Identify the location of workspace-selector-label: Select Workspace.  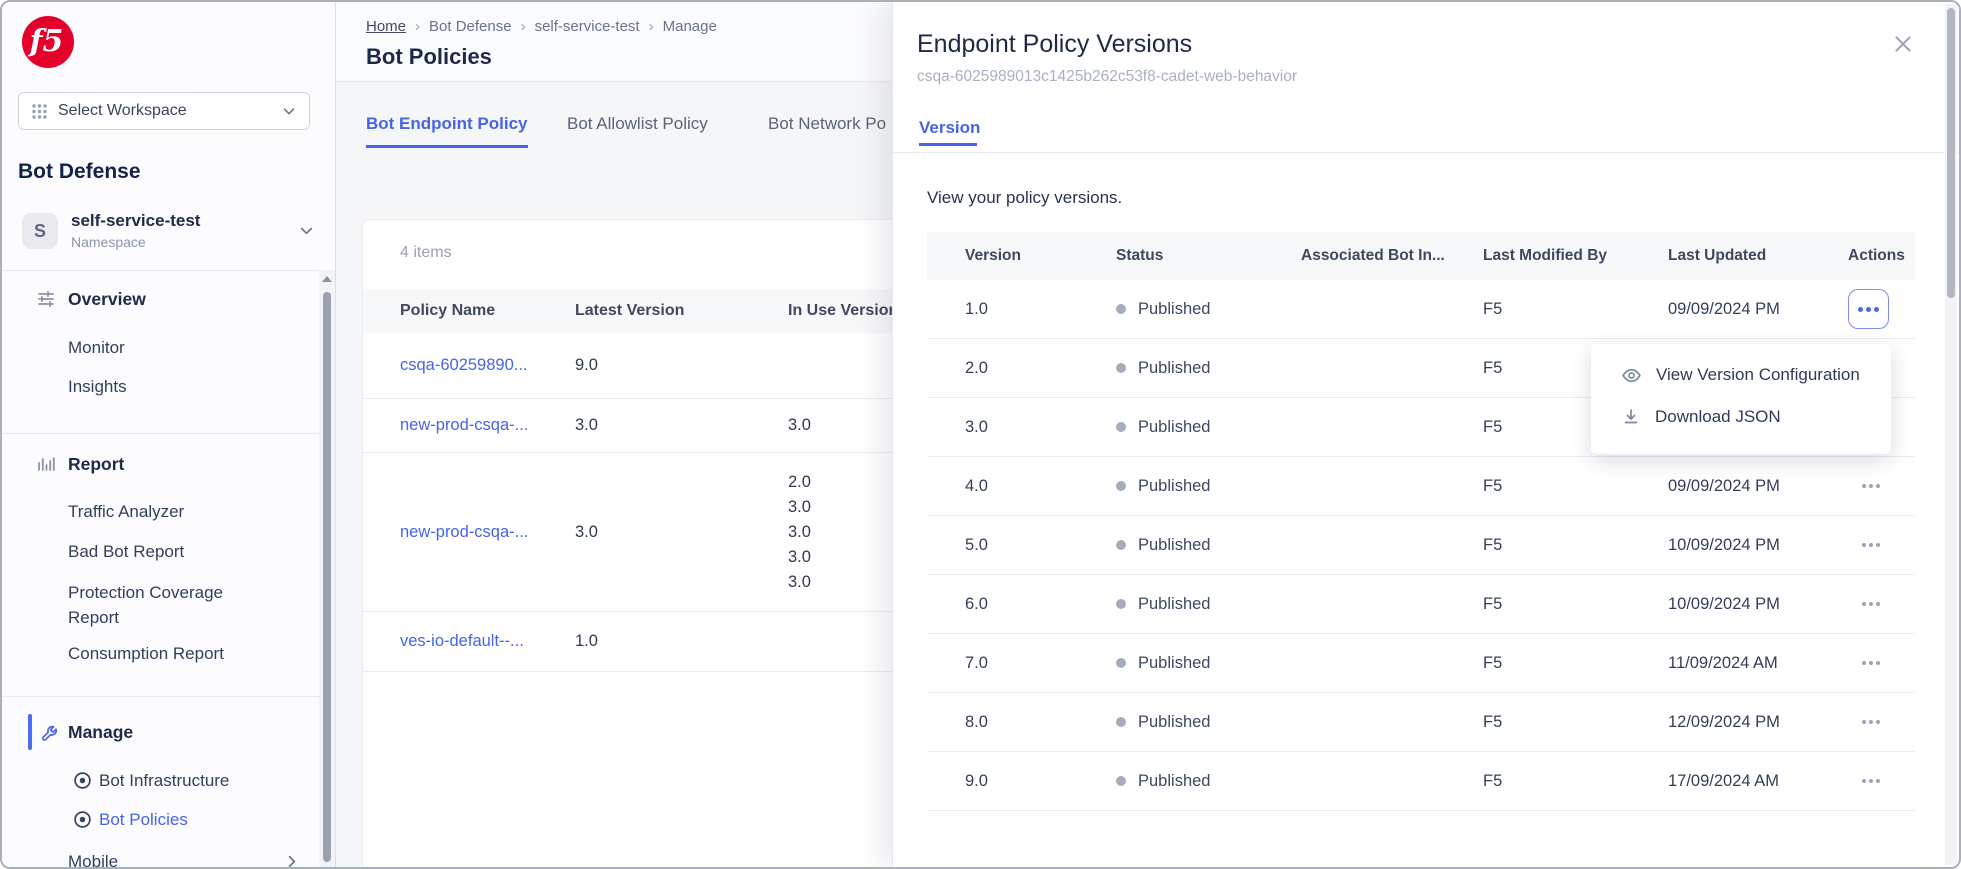
(122, 110).